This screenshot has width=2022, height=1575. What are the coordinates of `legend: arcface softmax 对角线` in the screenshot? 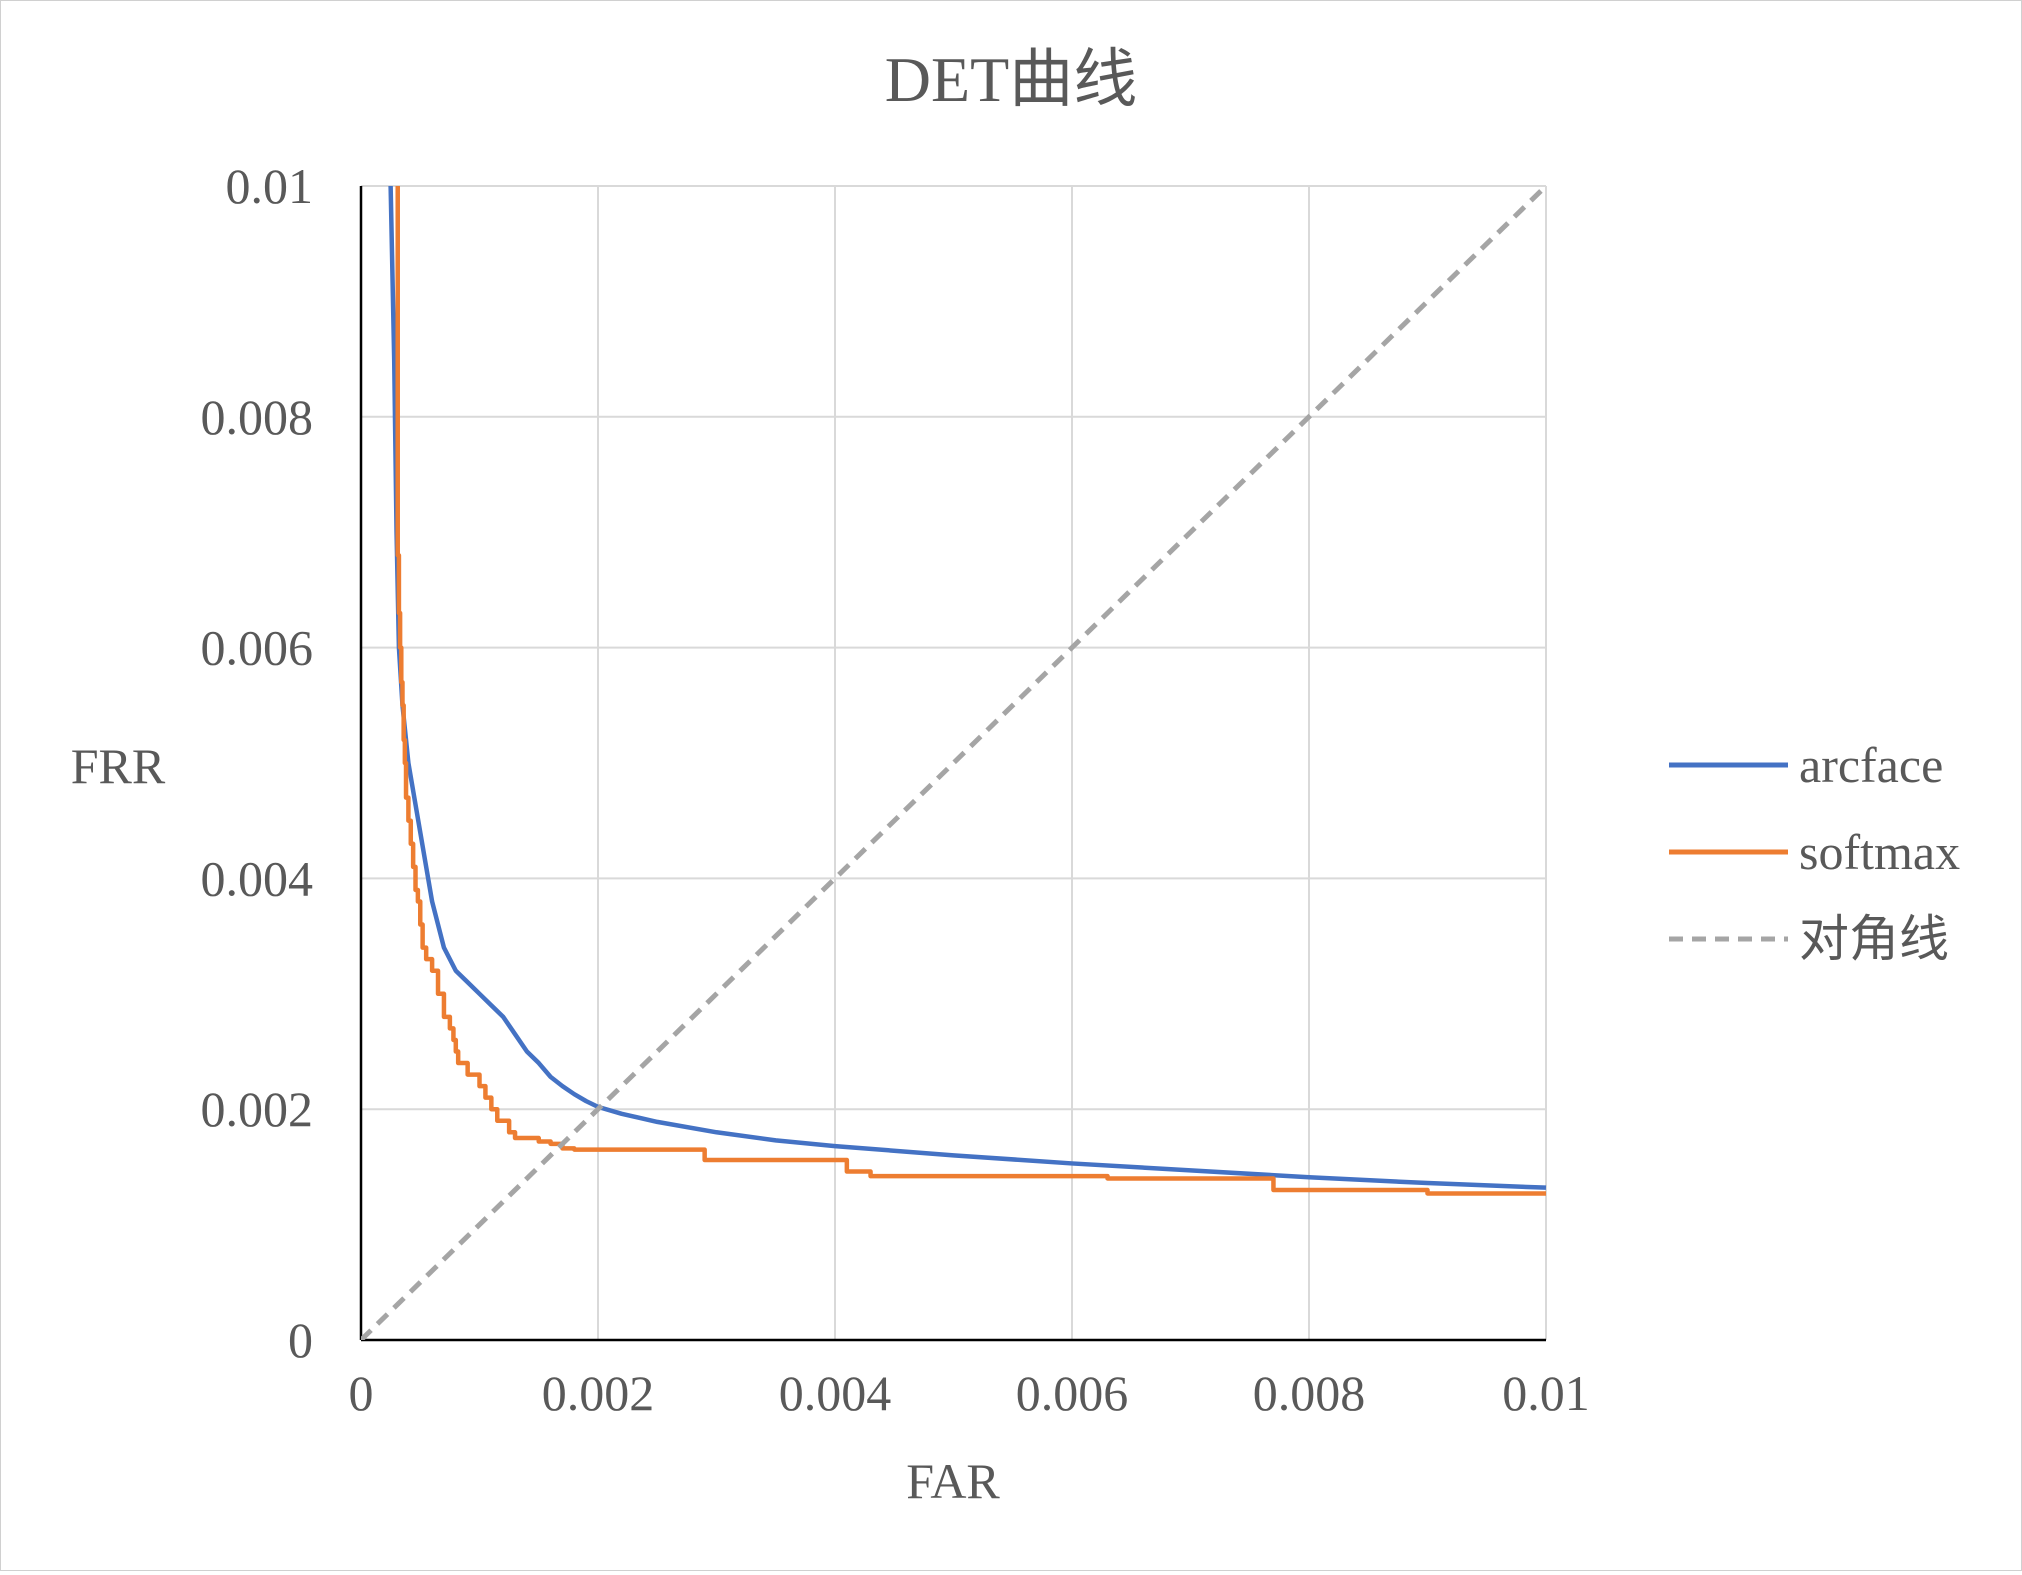 It's located at (1814, 852).